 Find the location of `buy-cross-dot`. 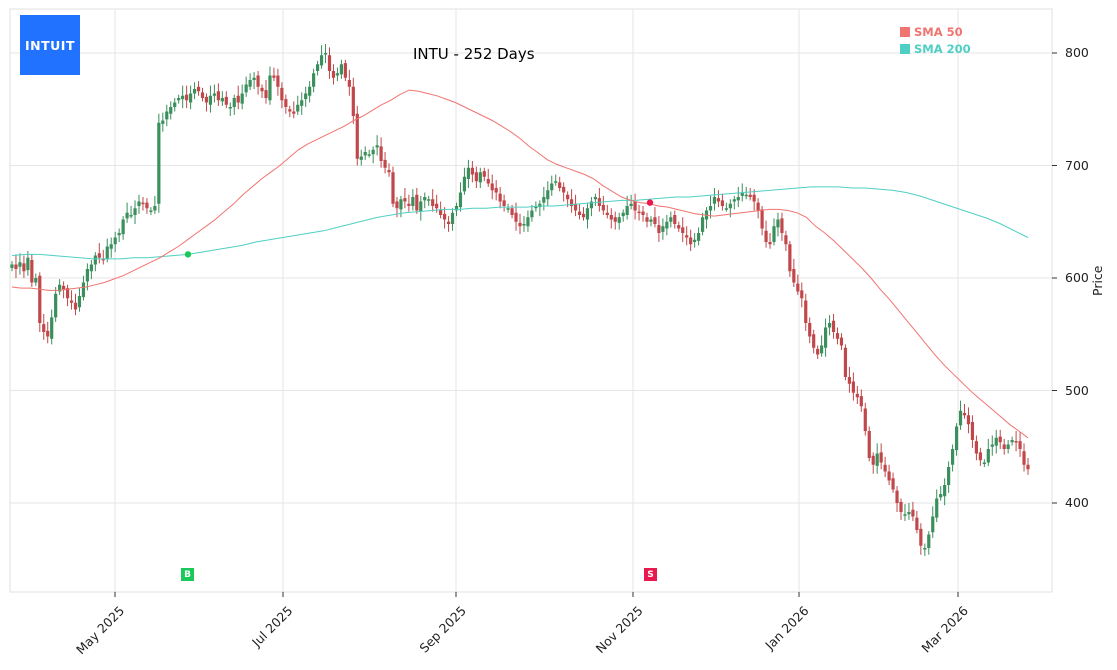

buy-cross-dot is located at coordinates (188, 254).